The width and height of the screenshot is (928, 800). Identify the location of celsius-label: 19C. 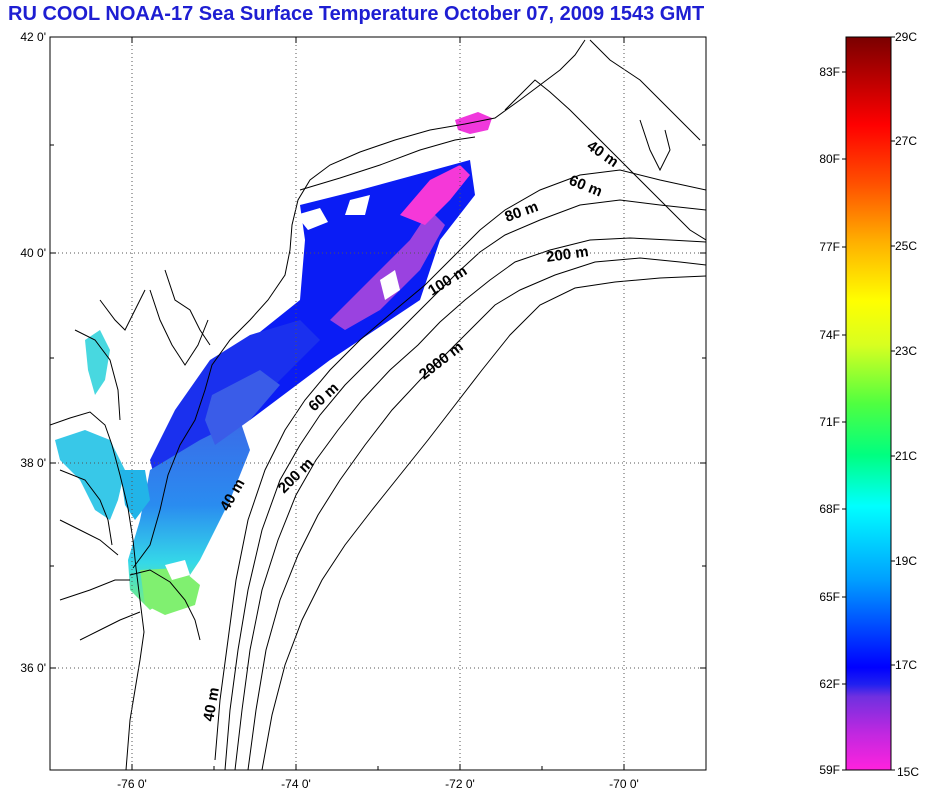
(906, 561).